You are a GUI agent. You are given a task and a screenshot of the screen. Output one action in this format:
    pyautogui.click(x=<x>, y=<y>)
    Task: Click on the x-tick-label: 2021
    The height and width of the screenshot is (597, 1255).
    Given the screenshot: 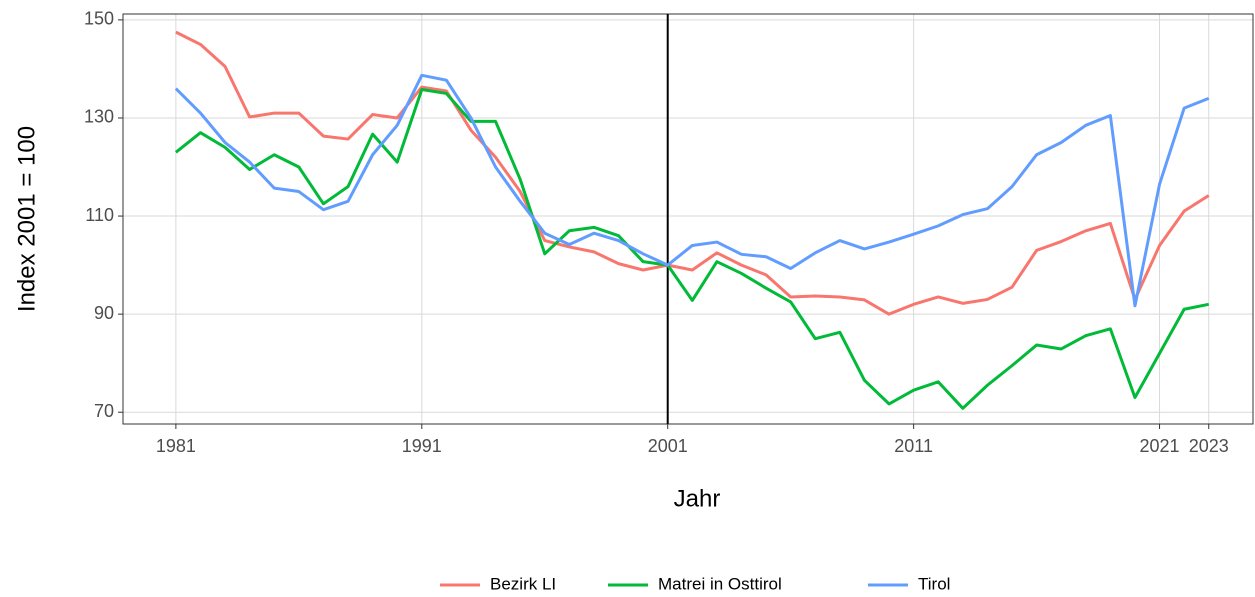 What is the action you would take?
    pyautogui.click(x=1160, y=446)
    